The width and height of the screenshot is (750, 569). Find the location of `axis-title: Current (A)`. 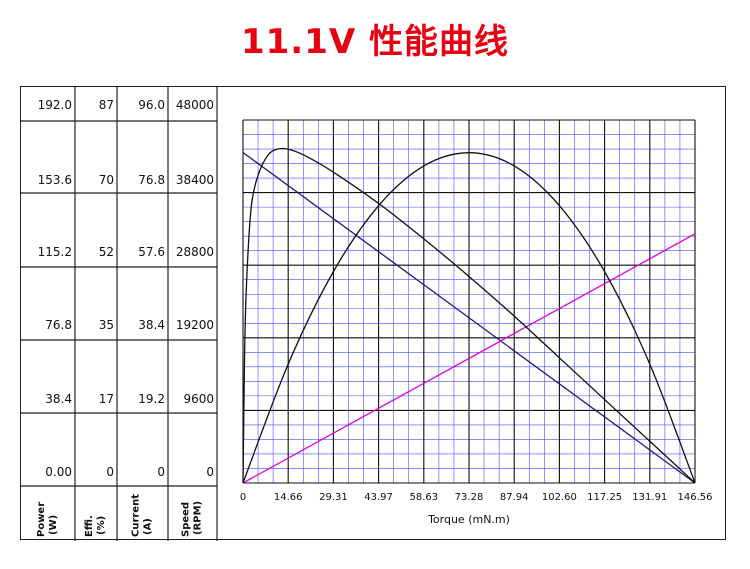

axis-title: Current (A) is located at coordinates (142, 515).